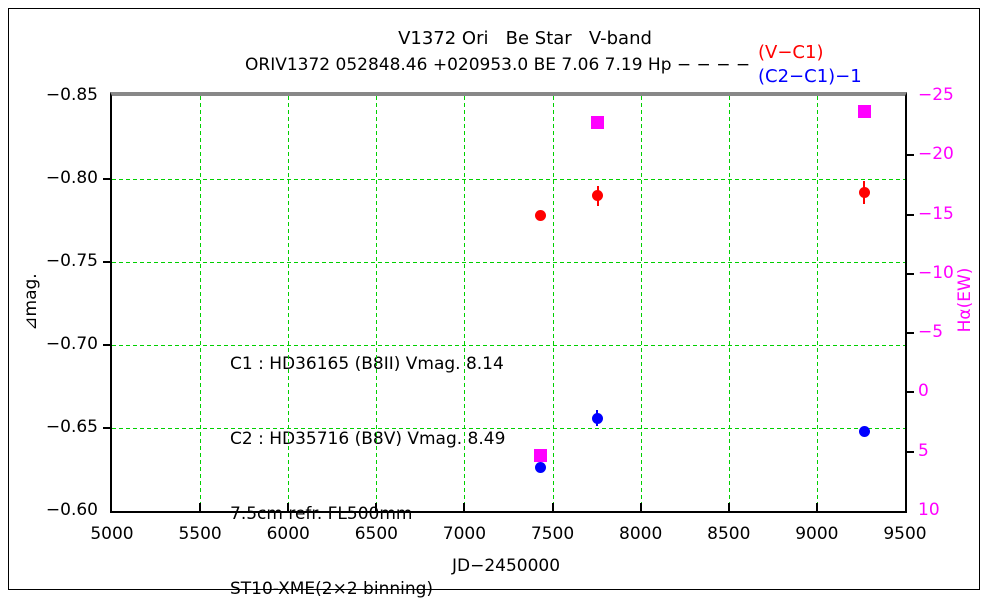 The image size is (1000, 600). I want to click on right-tick-label: −25, so click(936, 95).